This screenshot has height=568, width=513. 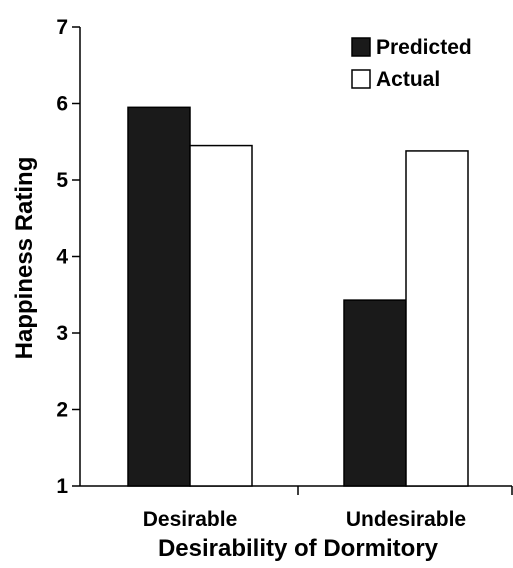 What do you see at coordinates (411, 63) in the screenshot?
I see `legend: Predicted Actual` at bounding box center [411, 63].